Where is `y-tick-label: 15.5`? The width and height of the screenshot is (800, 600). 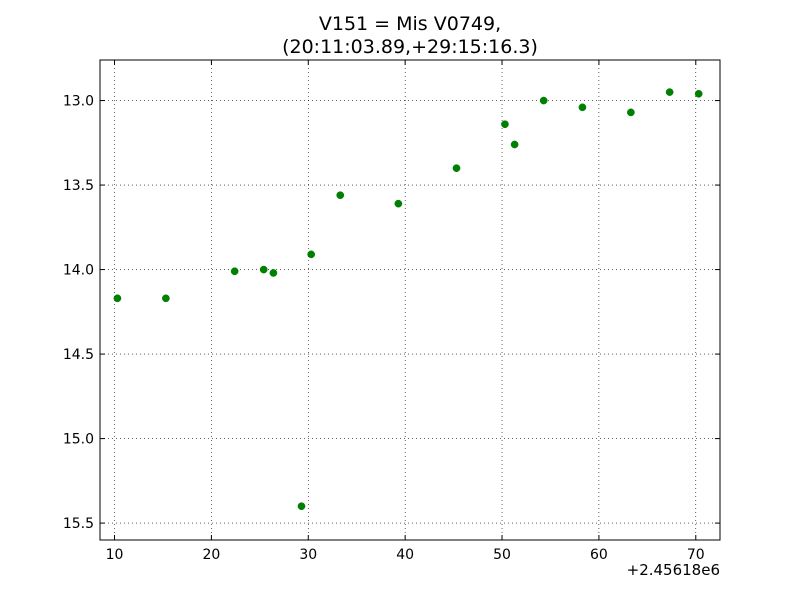
y-tick-label: 15.5 is located at coordinates (78, 524).